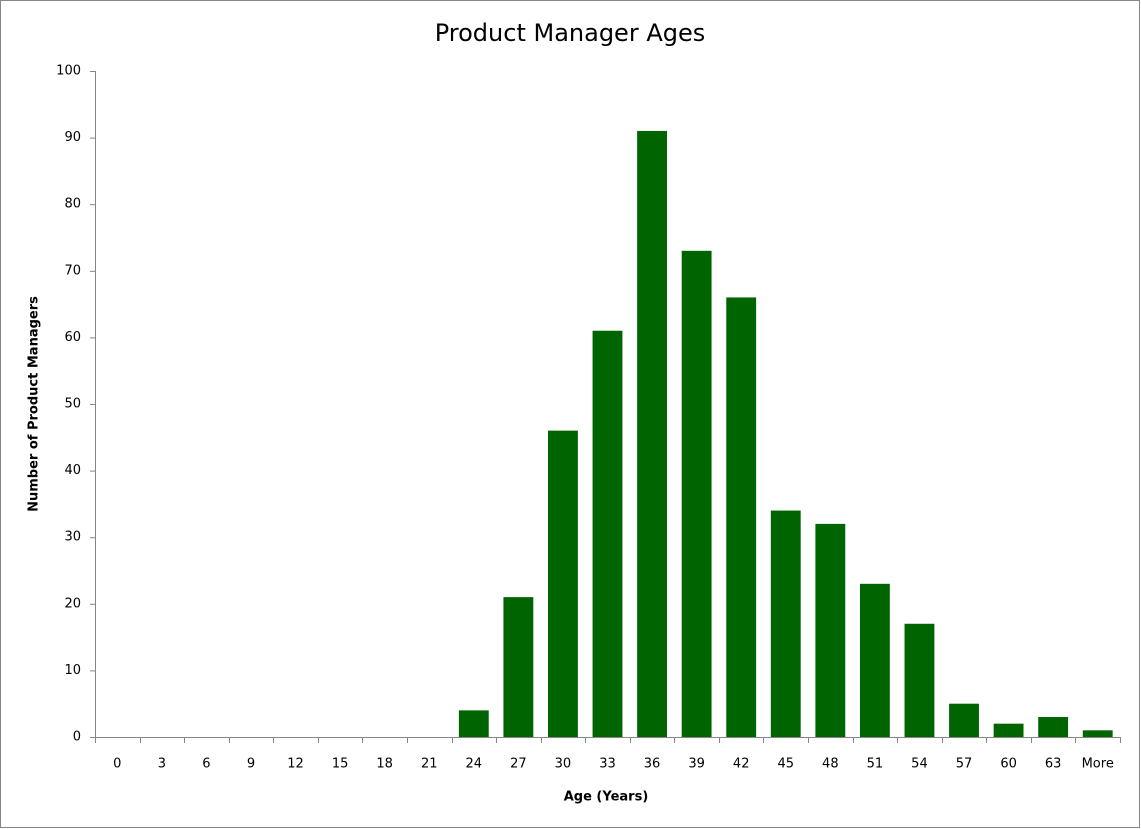 The image size is (1141, 829). What do you see at coordinates (570, 33) in the screenshot?
I see `chart-title: Product Manager Ages` at bounding box center [570, 33].